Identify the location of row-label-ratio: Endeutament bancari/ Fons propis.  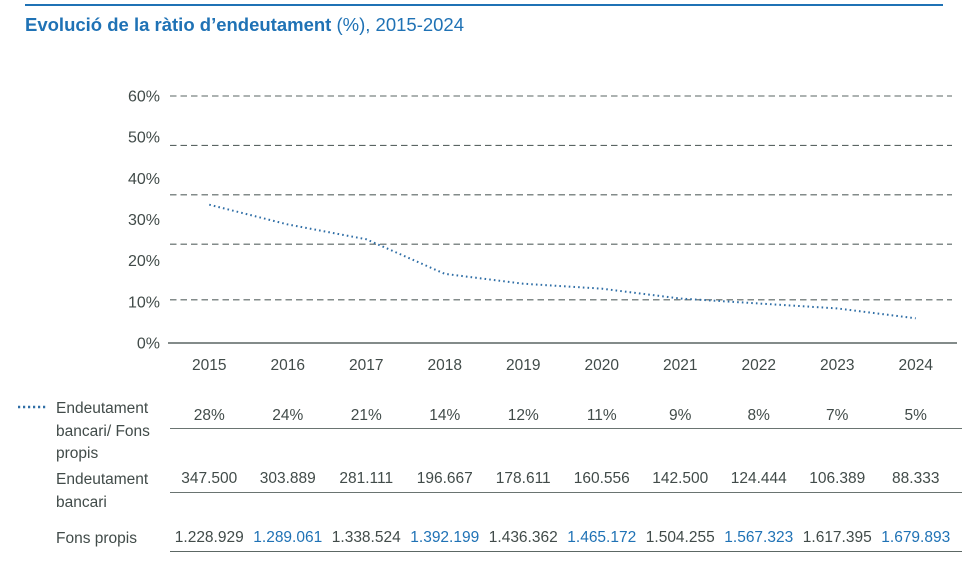
(103, 431).